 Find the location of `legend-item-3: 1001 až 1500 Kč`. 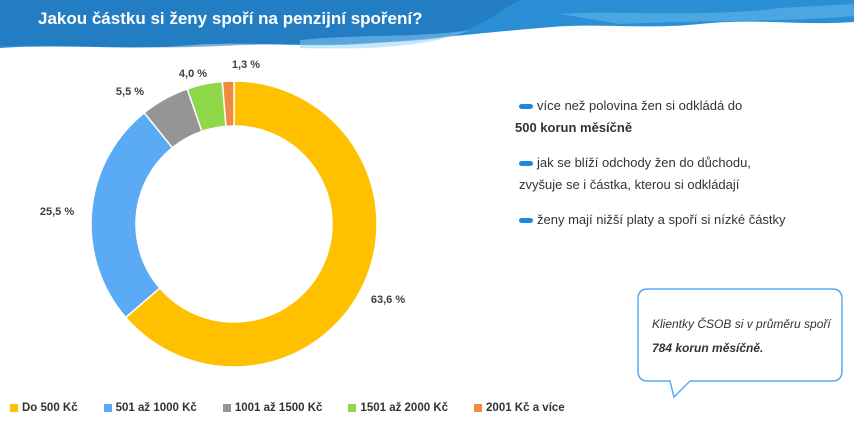

legend-item-3: 1001 až 1500 Kč is located at coordinates (272, 408).